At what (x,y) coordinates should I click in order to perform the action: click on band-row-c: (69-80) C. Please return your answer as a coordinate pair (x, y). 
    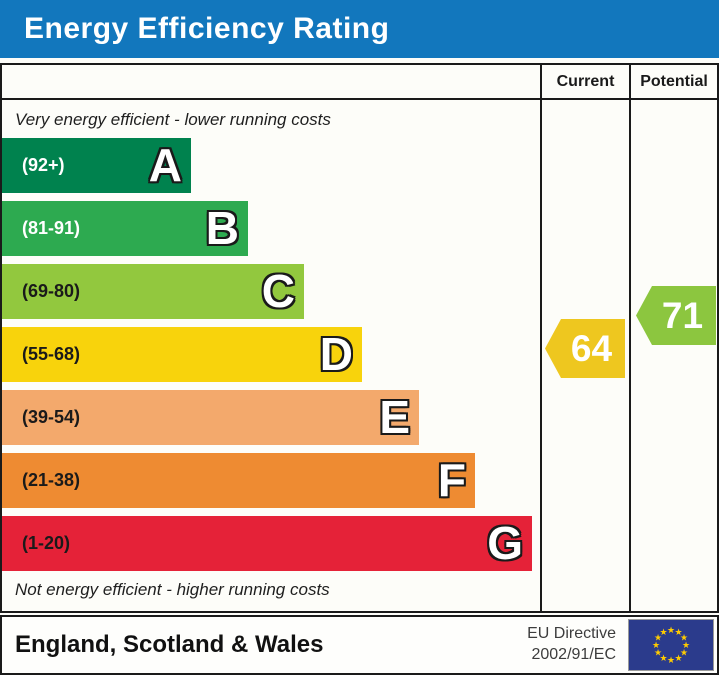
    Looking at the image, I should click on (153, 291).